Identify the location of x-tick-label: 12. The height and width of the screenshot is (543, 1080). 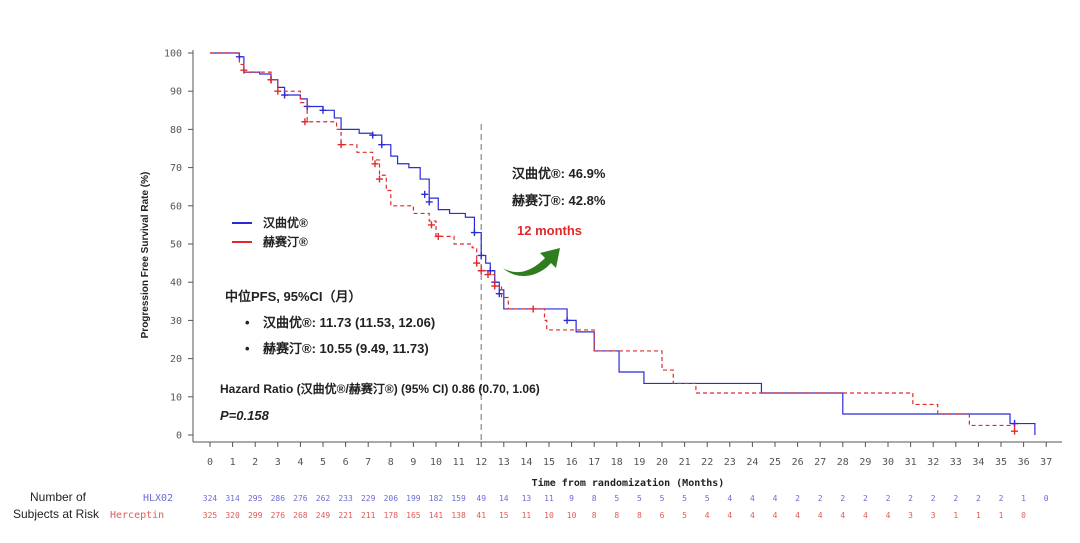
(481, 462).